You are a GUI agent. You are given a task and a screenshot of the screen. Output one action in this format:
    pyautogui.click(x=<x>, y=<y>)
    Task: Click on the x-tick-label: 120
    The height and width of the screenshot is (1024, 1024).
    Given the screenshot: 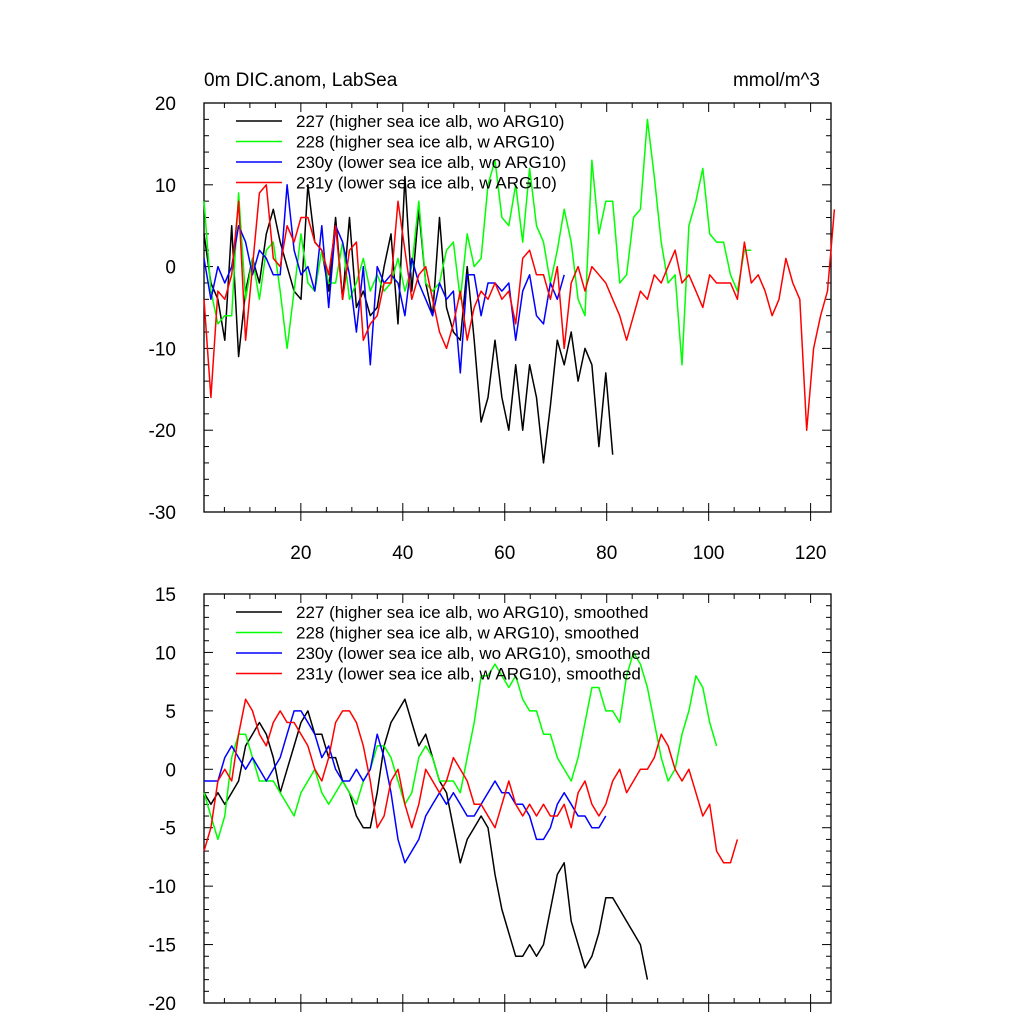 What is the action you would take?
    pyautogui.click(x=811, y=553)
    